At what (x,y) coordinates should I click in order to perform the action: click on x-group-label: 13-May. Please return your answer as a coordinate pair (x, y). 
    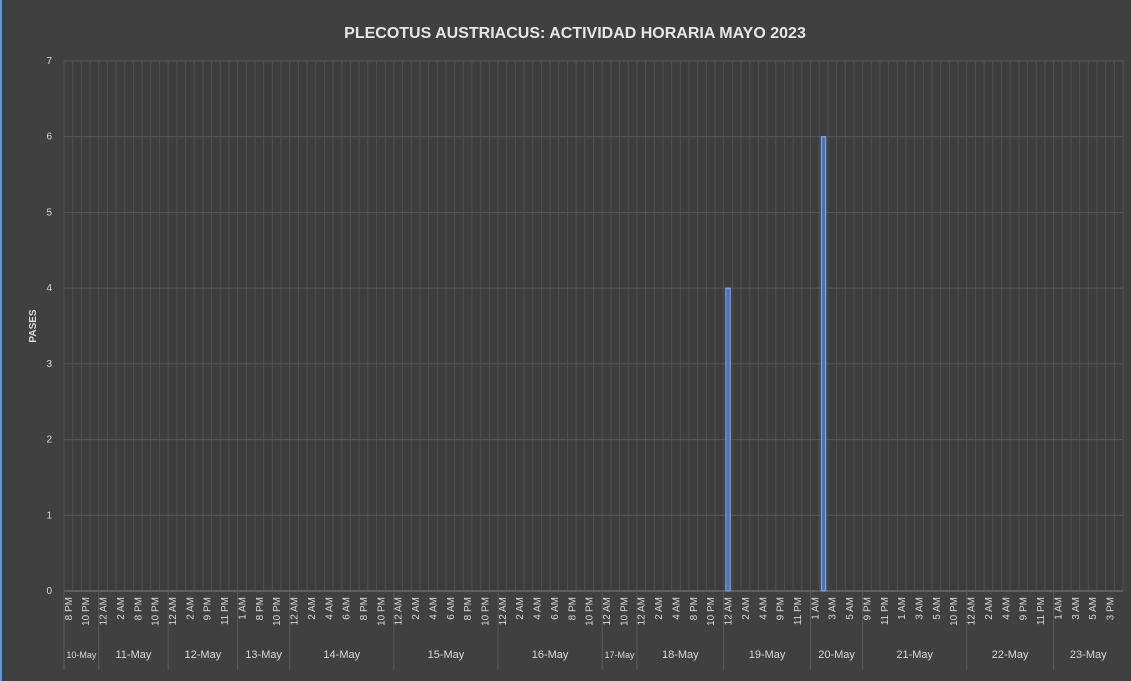
    Looking at the image, I should click on (263, 655).